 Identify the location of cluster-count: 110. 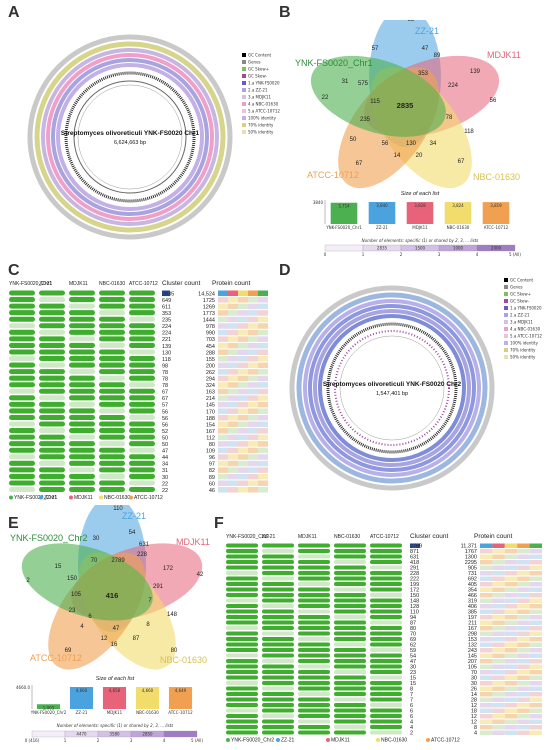
(414, 612).